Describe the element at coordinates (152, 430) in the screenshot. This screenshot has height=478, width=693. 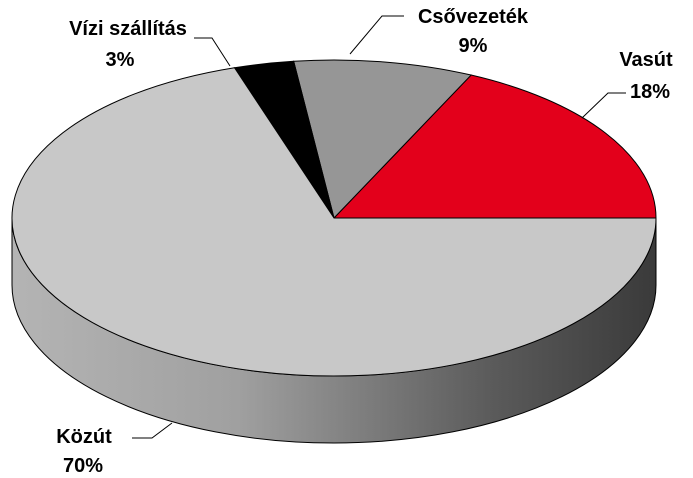
I see `leader-kozut` at that location.